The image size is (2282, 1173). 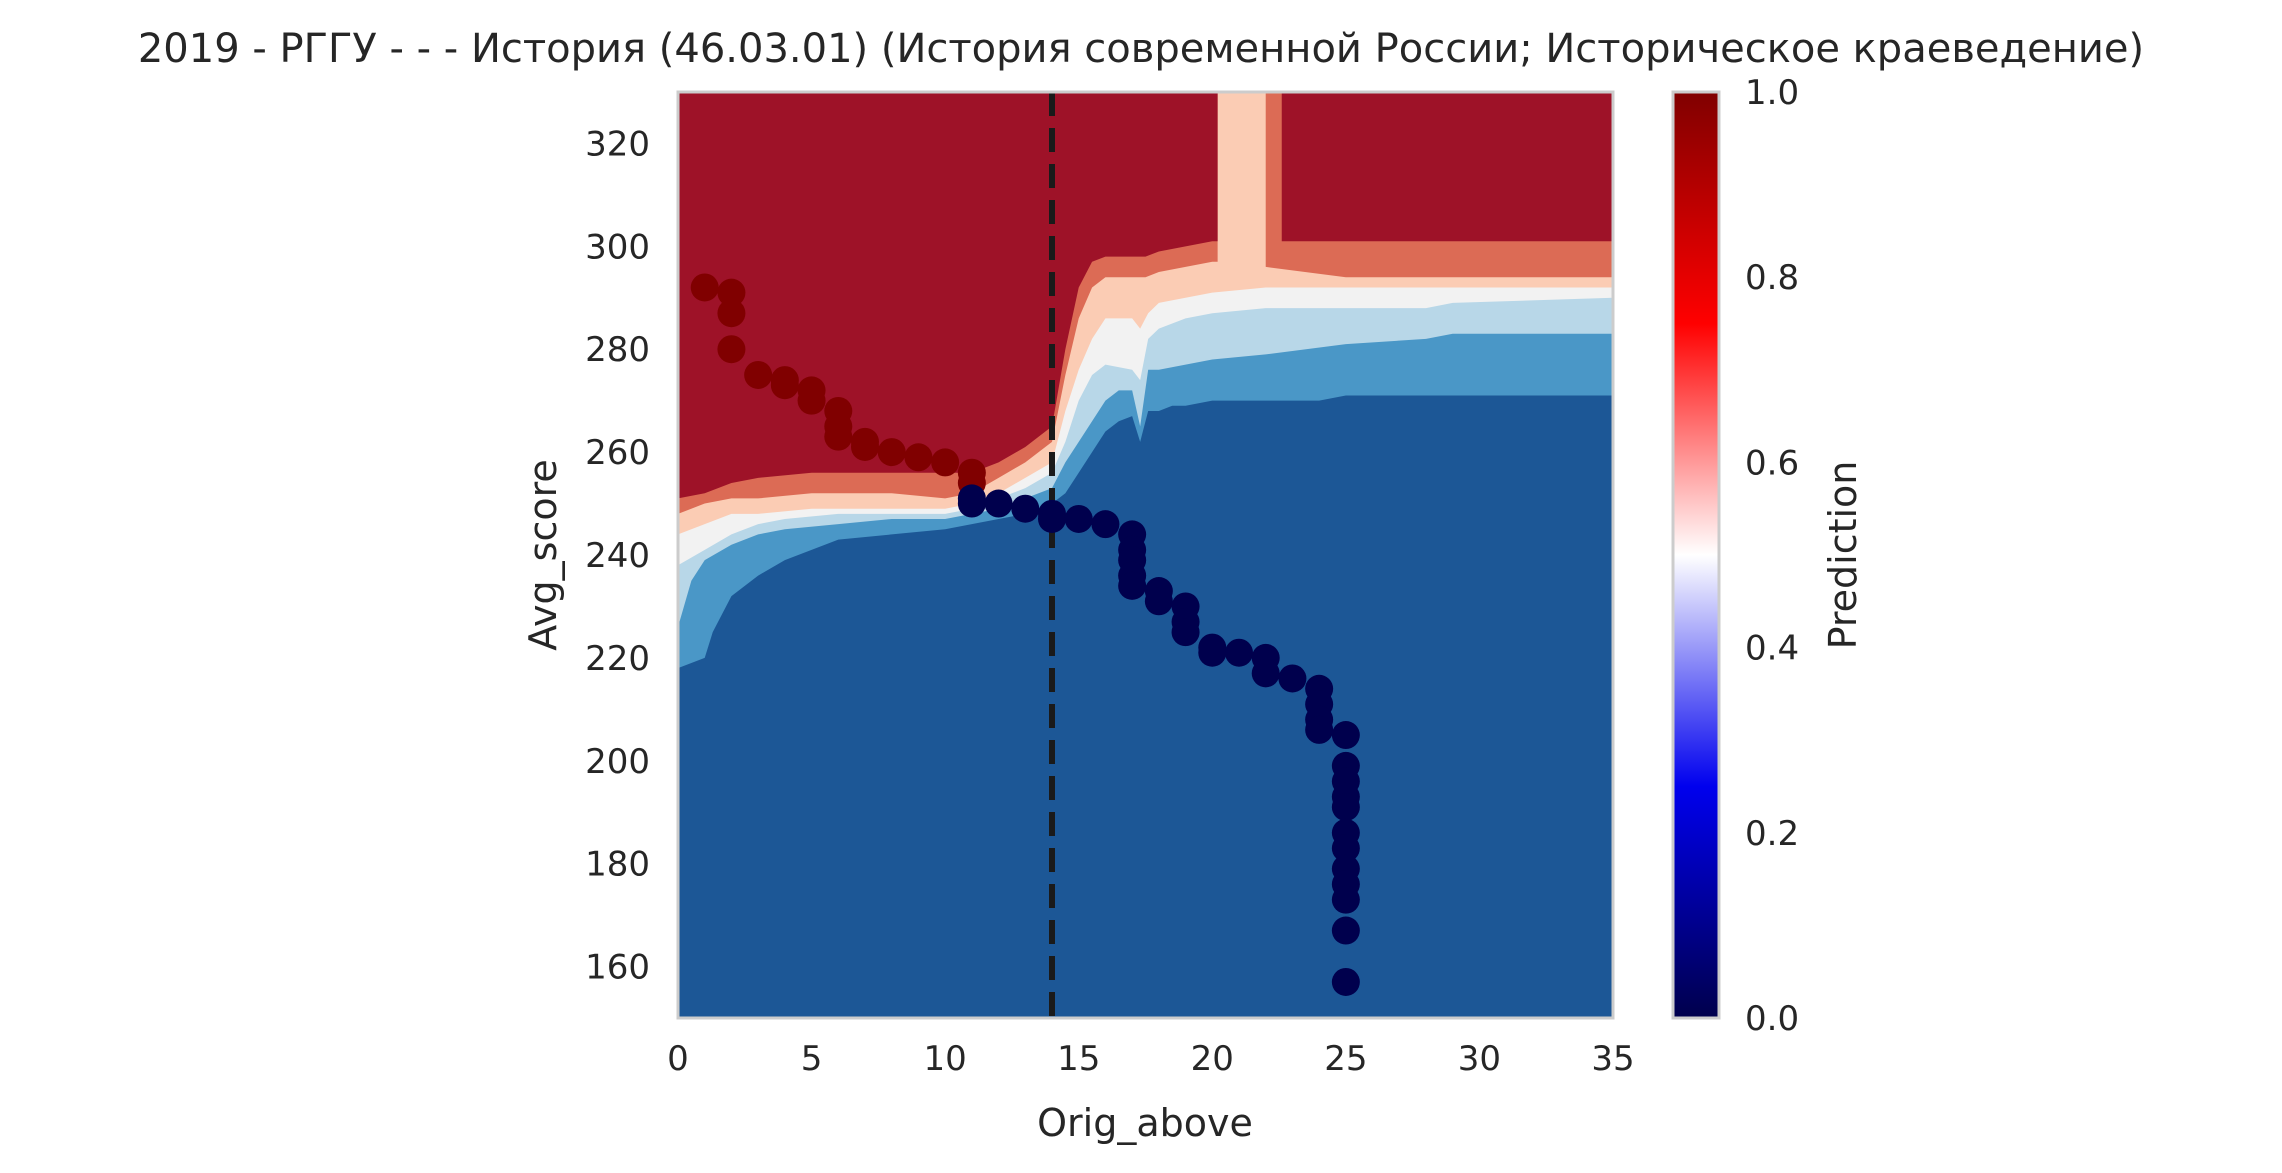 What do you see at coordinates (1772, 278) in the screenshot?
I see `colorbar-tick-label: 0.8` at bounding box center [1772, 278].